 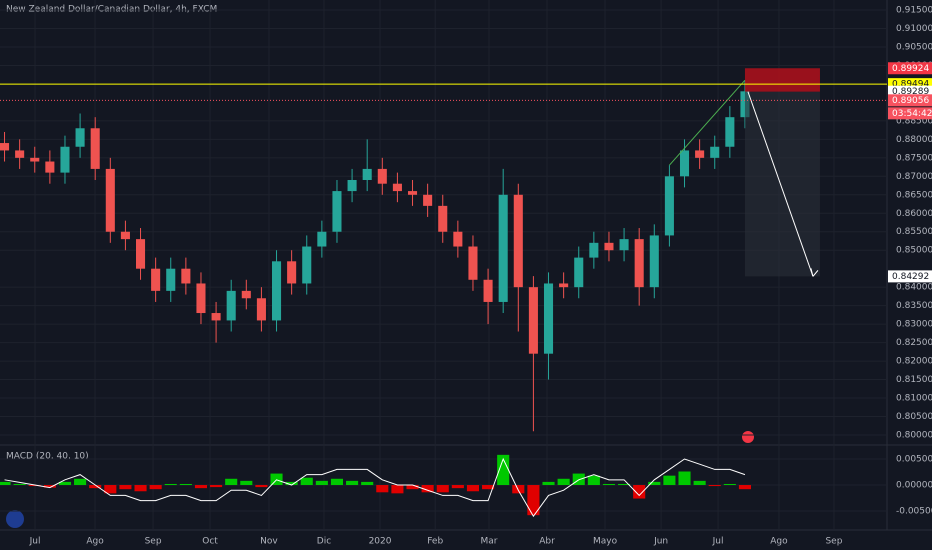 I want to click on x-tick-label: Nov, so click(x=269, y=542).